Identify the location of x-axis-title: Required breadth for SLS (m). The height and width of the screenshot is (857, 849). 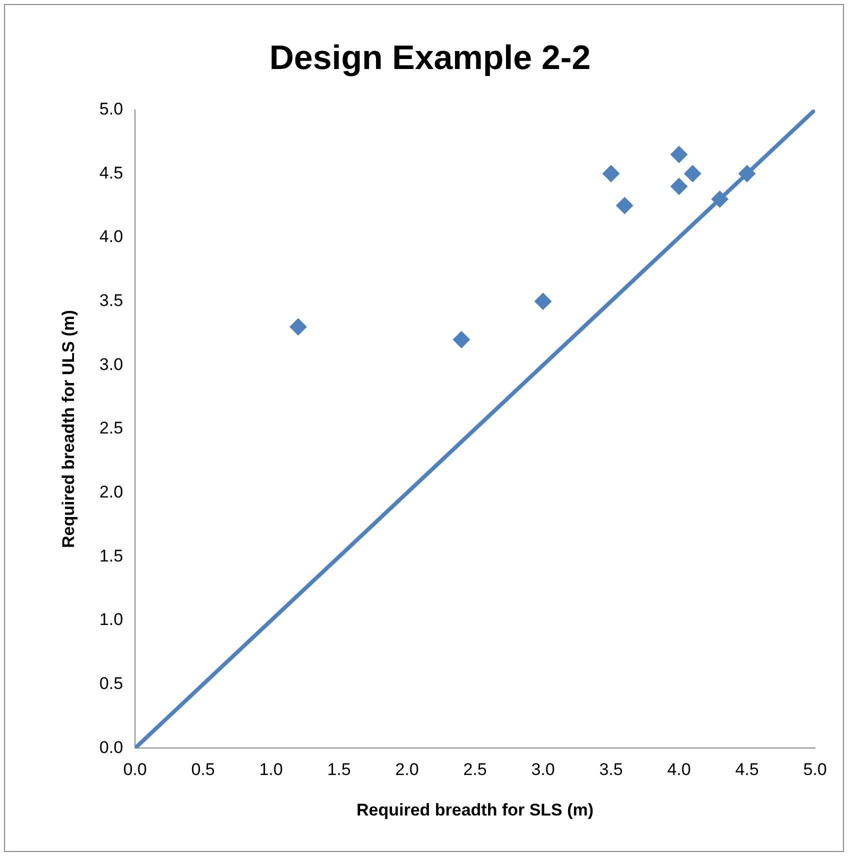
(475, 810).